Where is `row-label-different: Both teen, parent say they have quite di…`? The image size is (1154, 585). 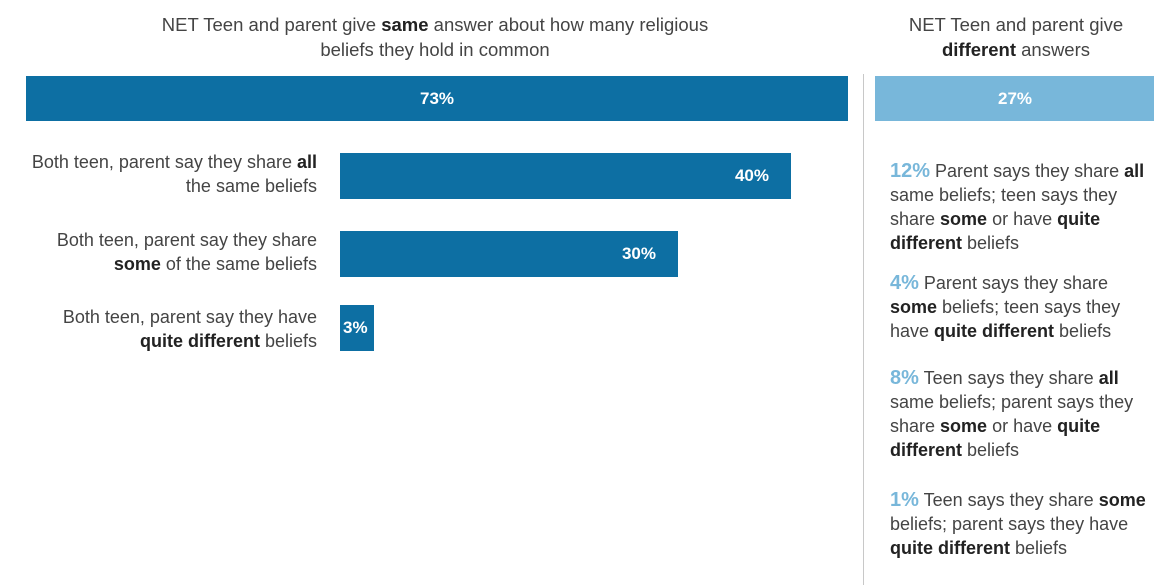
row-label-different: Both teen, parent say they have quite di… is located at coordinates (189, 329).